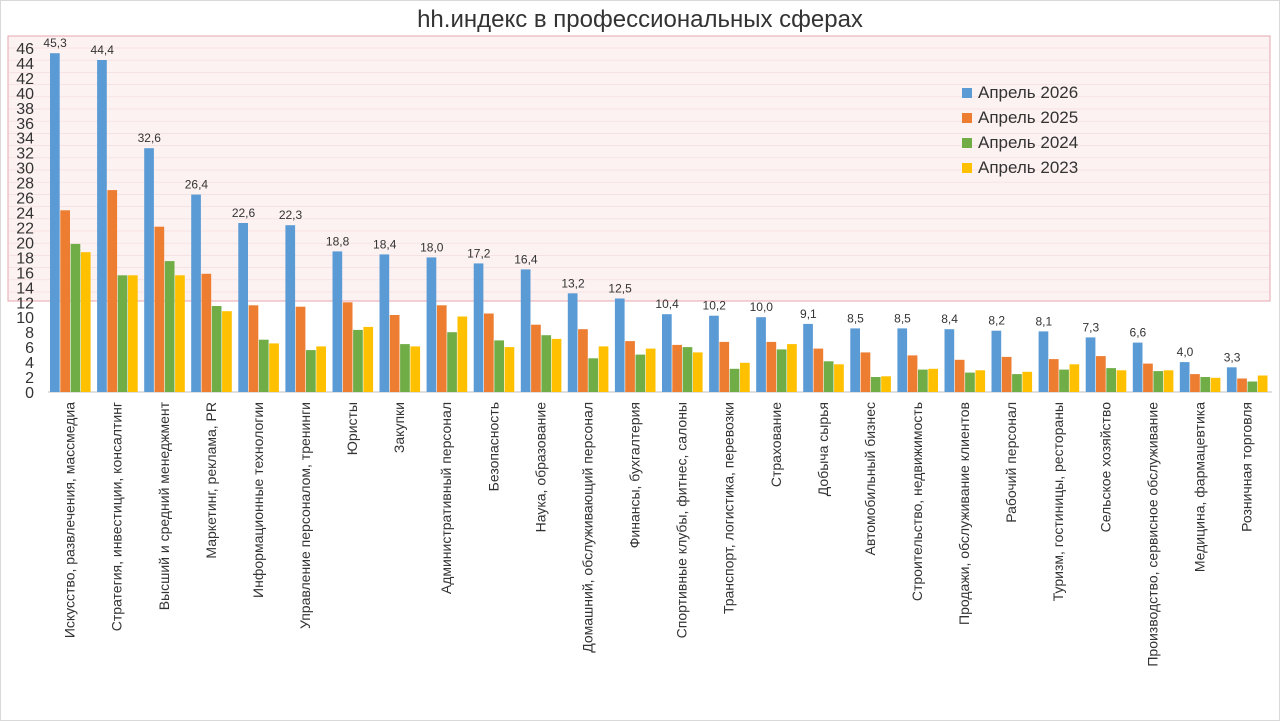 The width and height of the screenshot is (1280, 721). I want to click on y-tick-label: 40, so click(25, 94).